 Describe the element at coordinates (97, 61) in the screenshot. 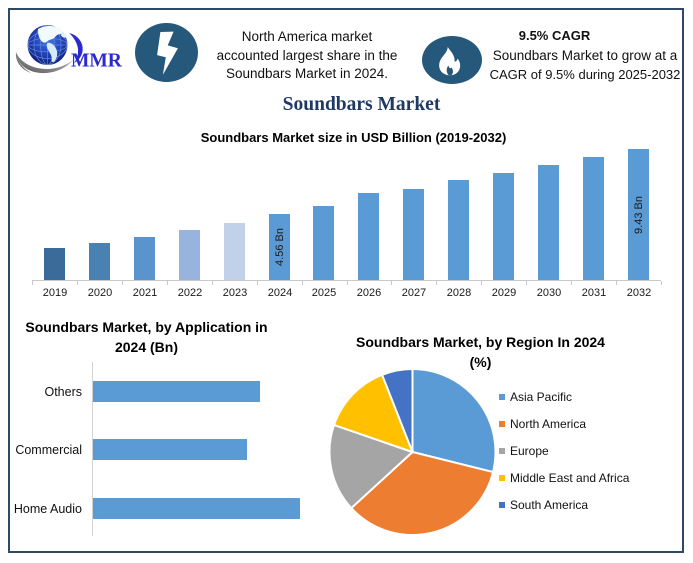

I see `svg-text: MMR` at that location.